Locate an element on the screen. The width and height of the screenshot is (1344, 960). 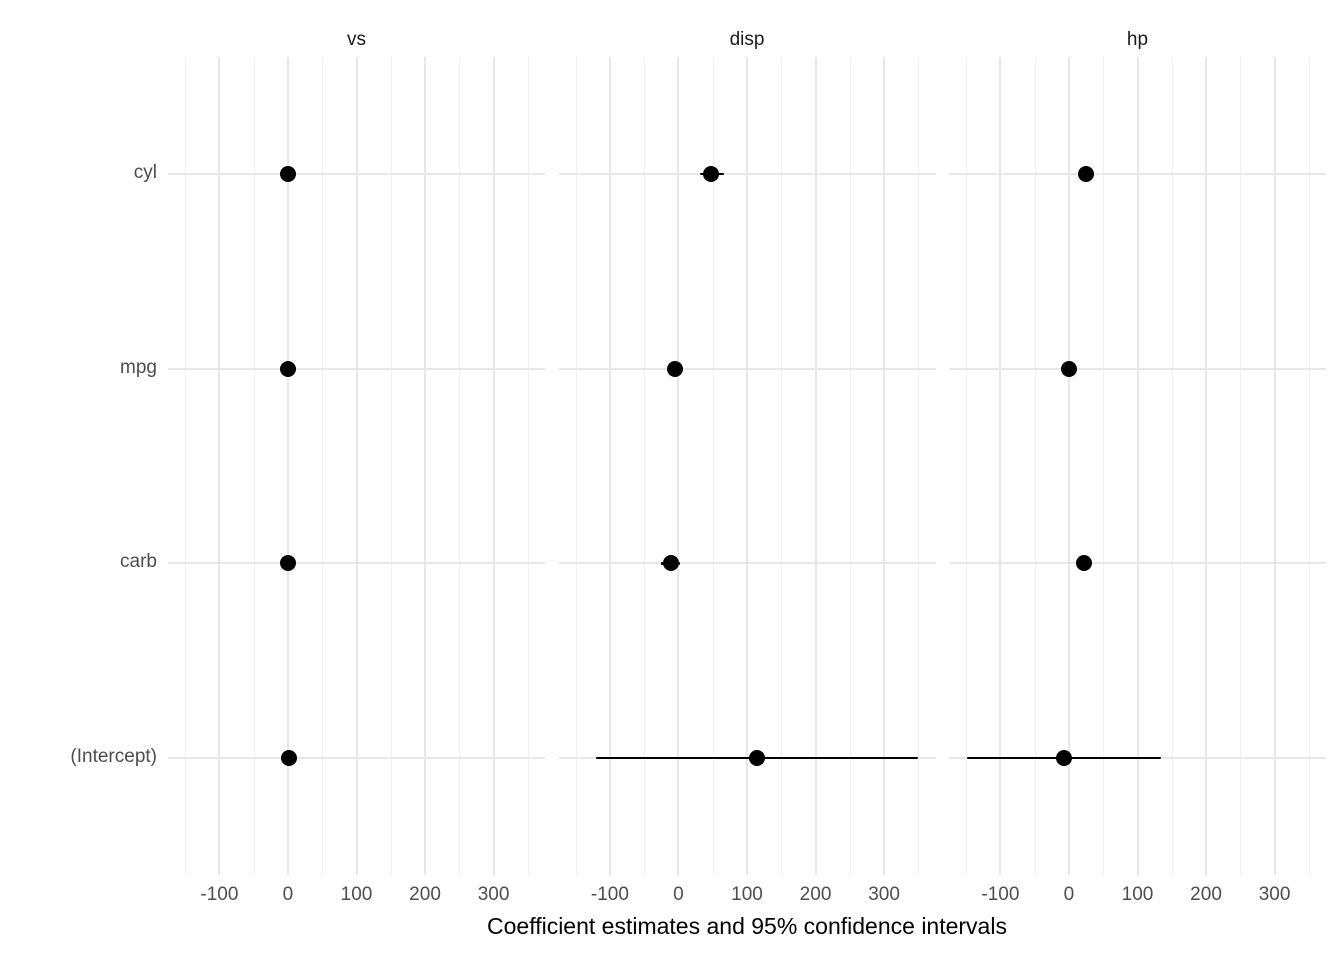
estimate-point-vs-carb is located at coordinates (287, 563).